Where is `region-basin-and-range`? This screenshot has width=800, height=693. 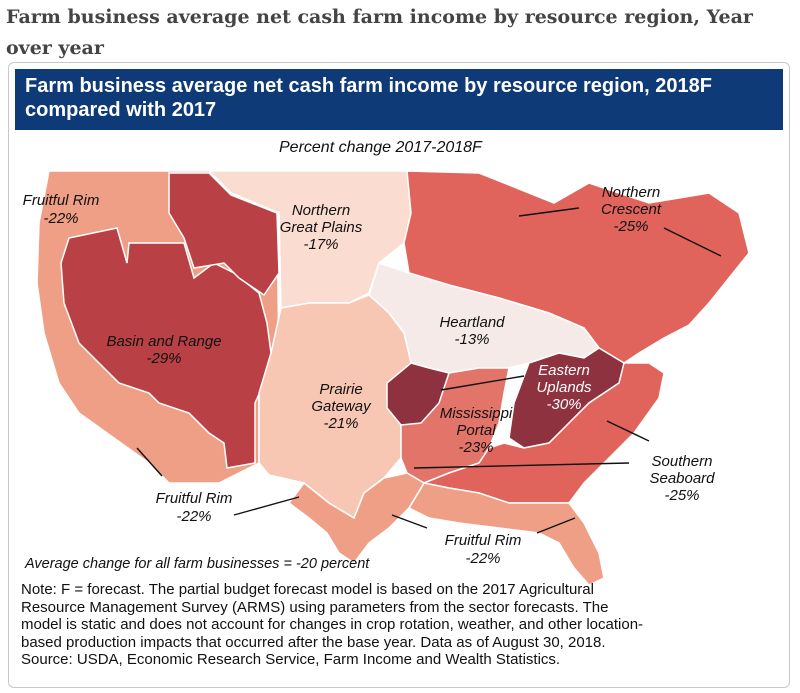 region-basin-and-range is located at coordinates (166, 348).